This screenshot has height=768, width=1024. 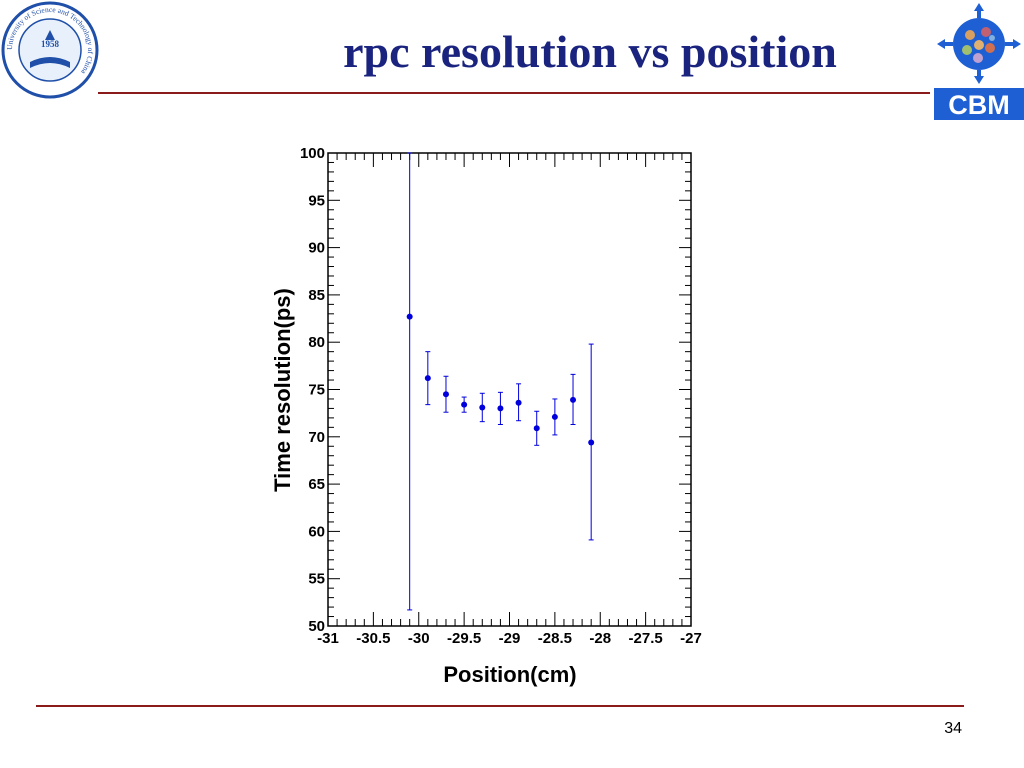 I want to click on y-tick-label: 100, so click(x=312, y=153).